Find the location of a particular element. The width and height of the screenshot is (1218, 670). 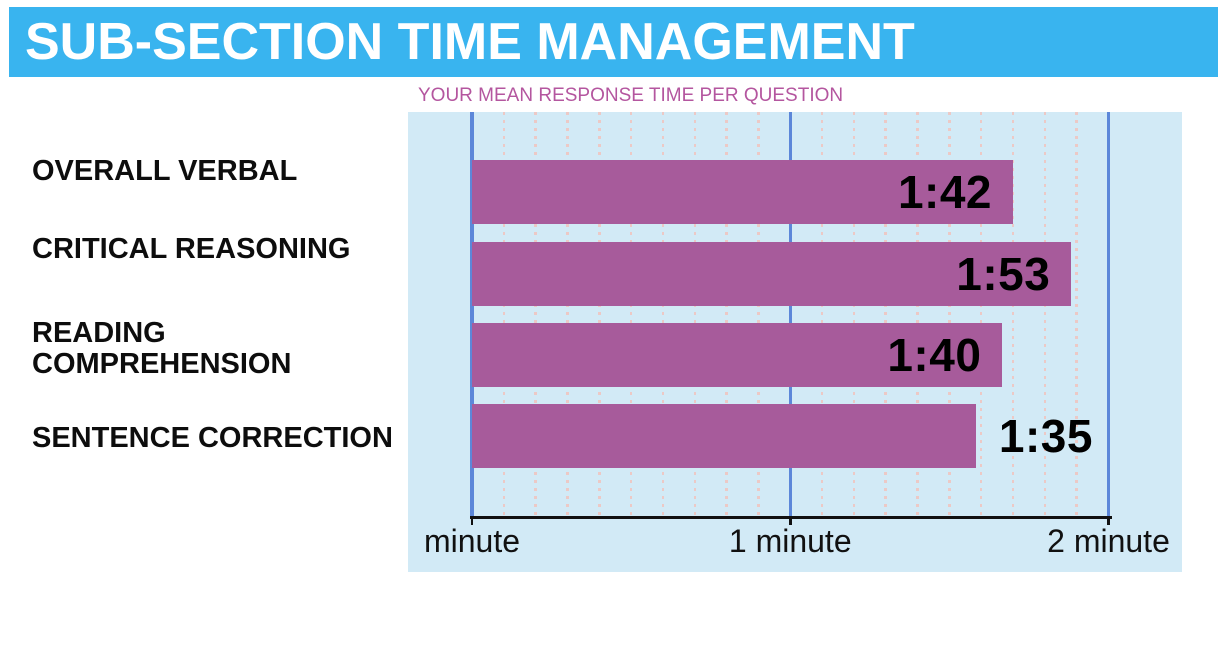

x-axis-tick-1min is located at coordinates (790, 520).